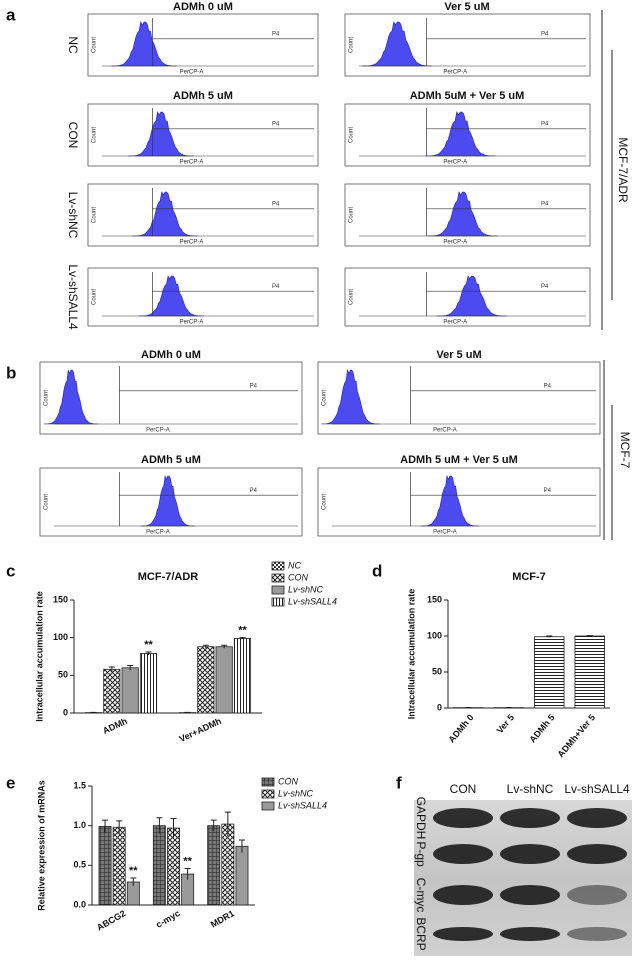  I want to click on y-tick-label: 0, so click(439, 707).